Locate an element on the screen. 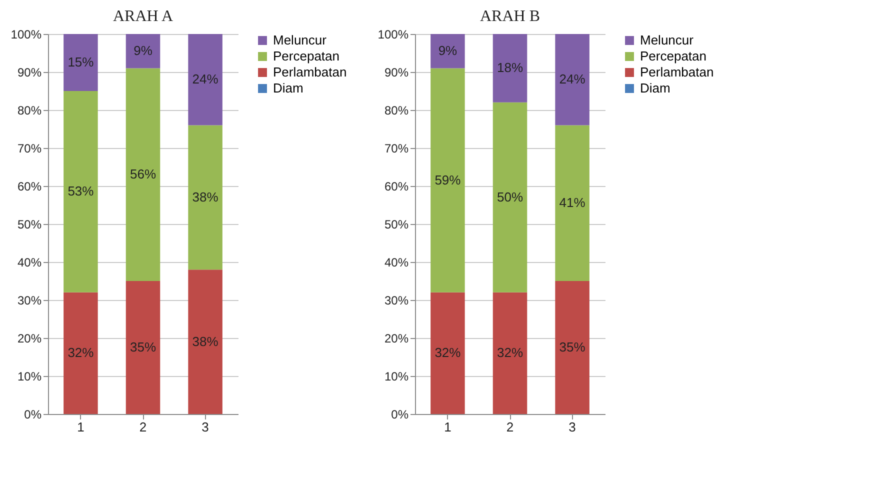  data-label: 50% is located at coordinates (510, 196).